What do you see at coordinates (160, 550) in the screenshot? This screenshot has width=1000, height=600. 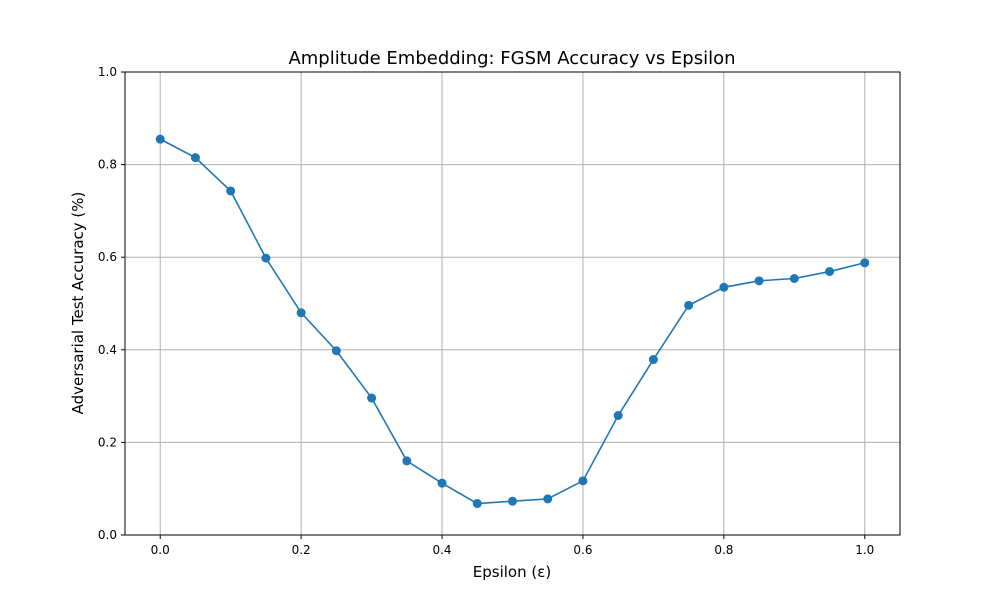 I see `x-tick-label: 0.0` at bounding box center [160, 550].